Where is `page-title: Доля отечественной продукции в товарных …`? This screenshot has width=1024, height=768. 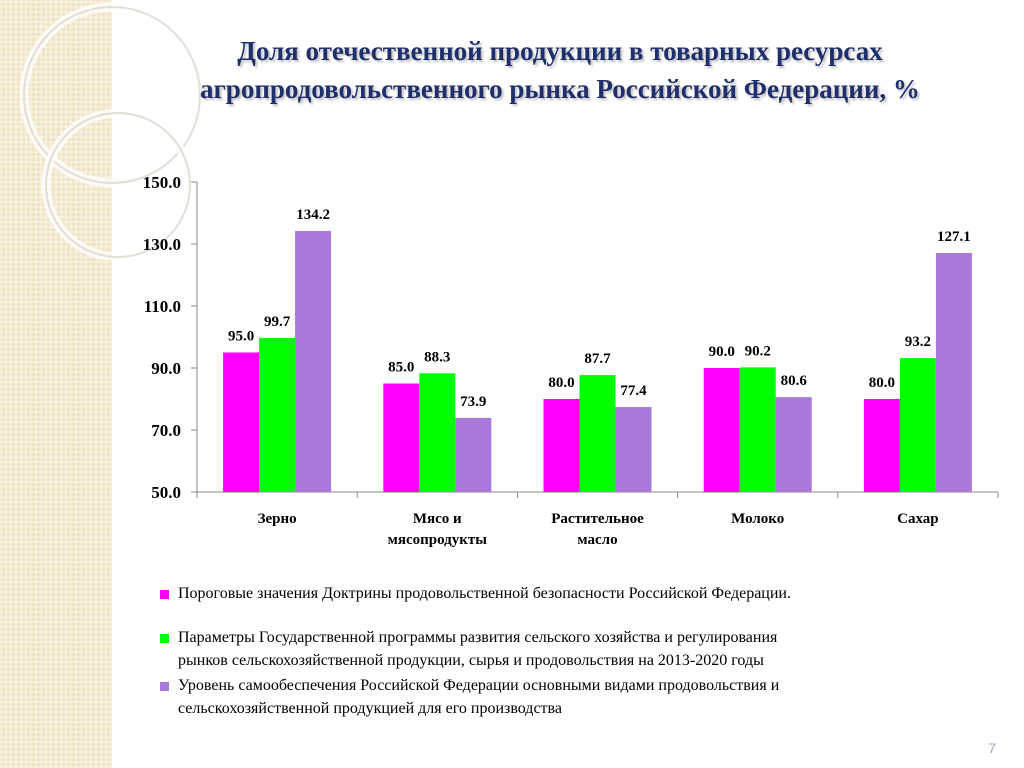 page-title: Доля отечественной продукции в товарных … is located at coordinates (560, 70).